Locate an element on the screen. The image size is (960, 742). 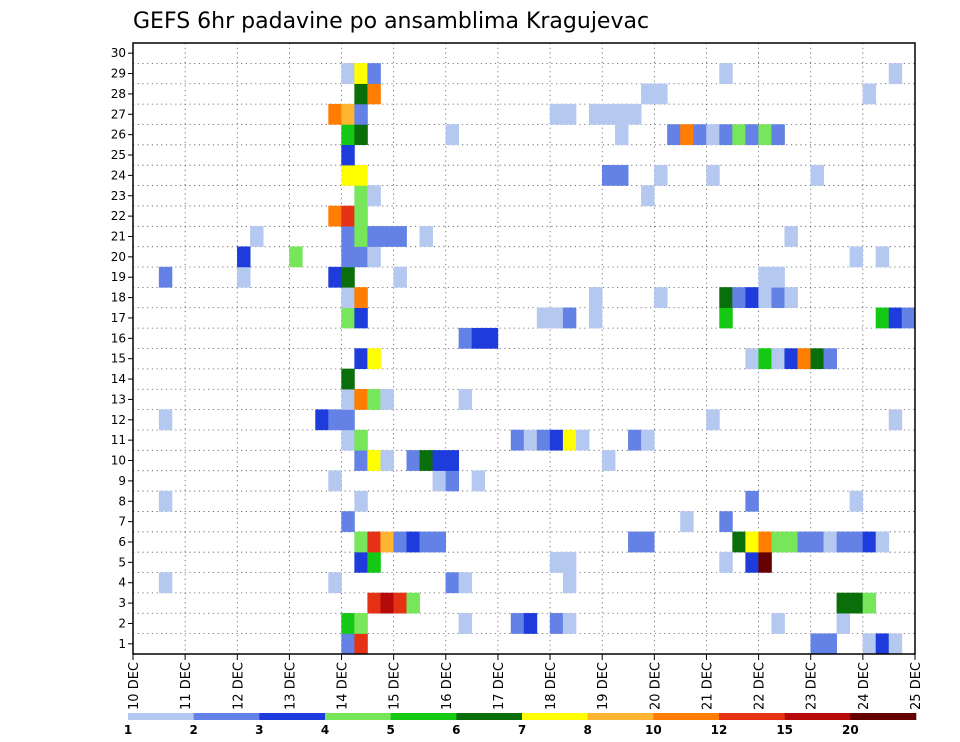
colorbar-label: 7 is located at coordinates (522, 730).